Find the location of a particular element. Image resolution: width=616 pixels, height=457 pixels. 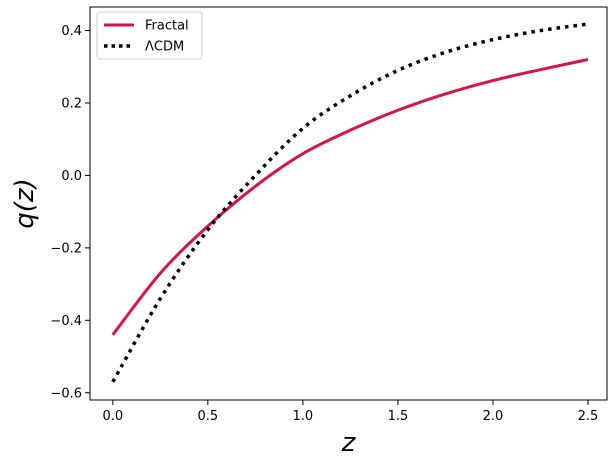

legend: Fractal ΛCDM is located at coordinates (149, 35).